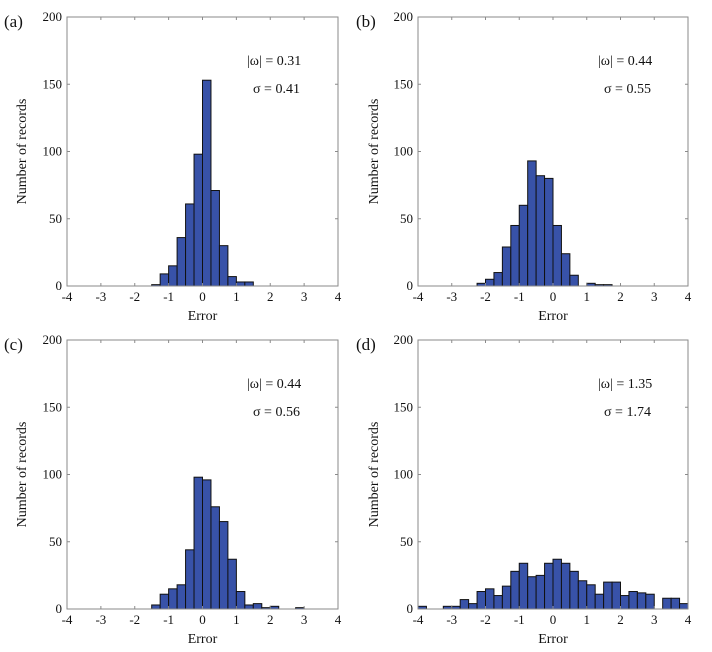 This screenshot has width=712, height=652. I want to click on omega-annotation: |ω| = 0.31, so click(274, 61).